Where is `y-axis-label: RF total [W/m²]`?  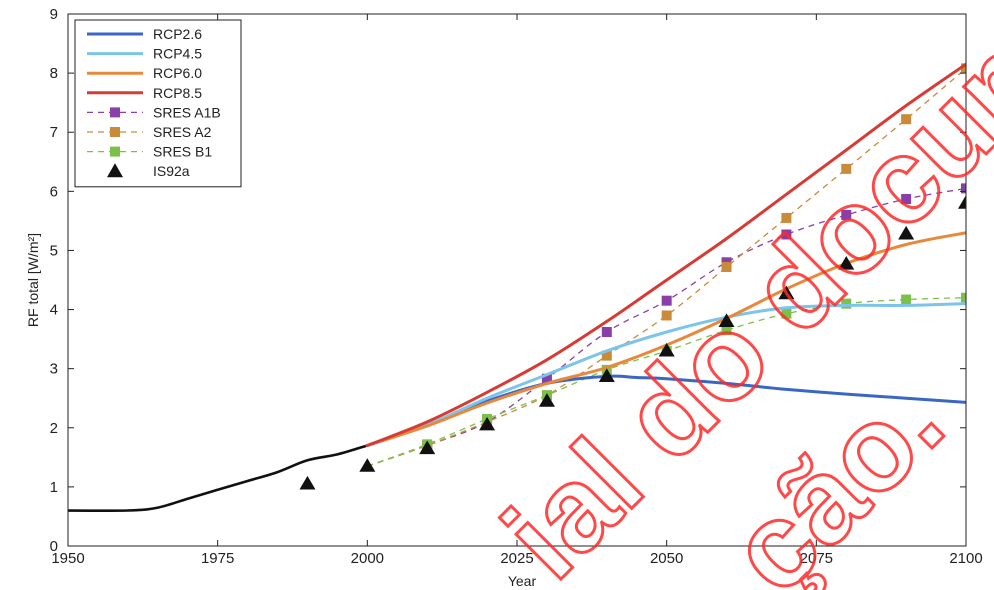 y-axis-label: RF total [W/m²] is located at coordinates (33, 280).